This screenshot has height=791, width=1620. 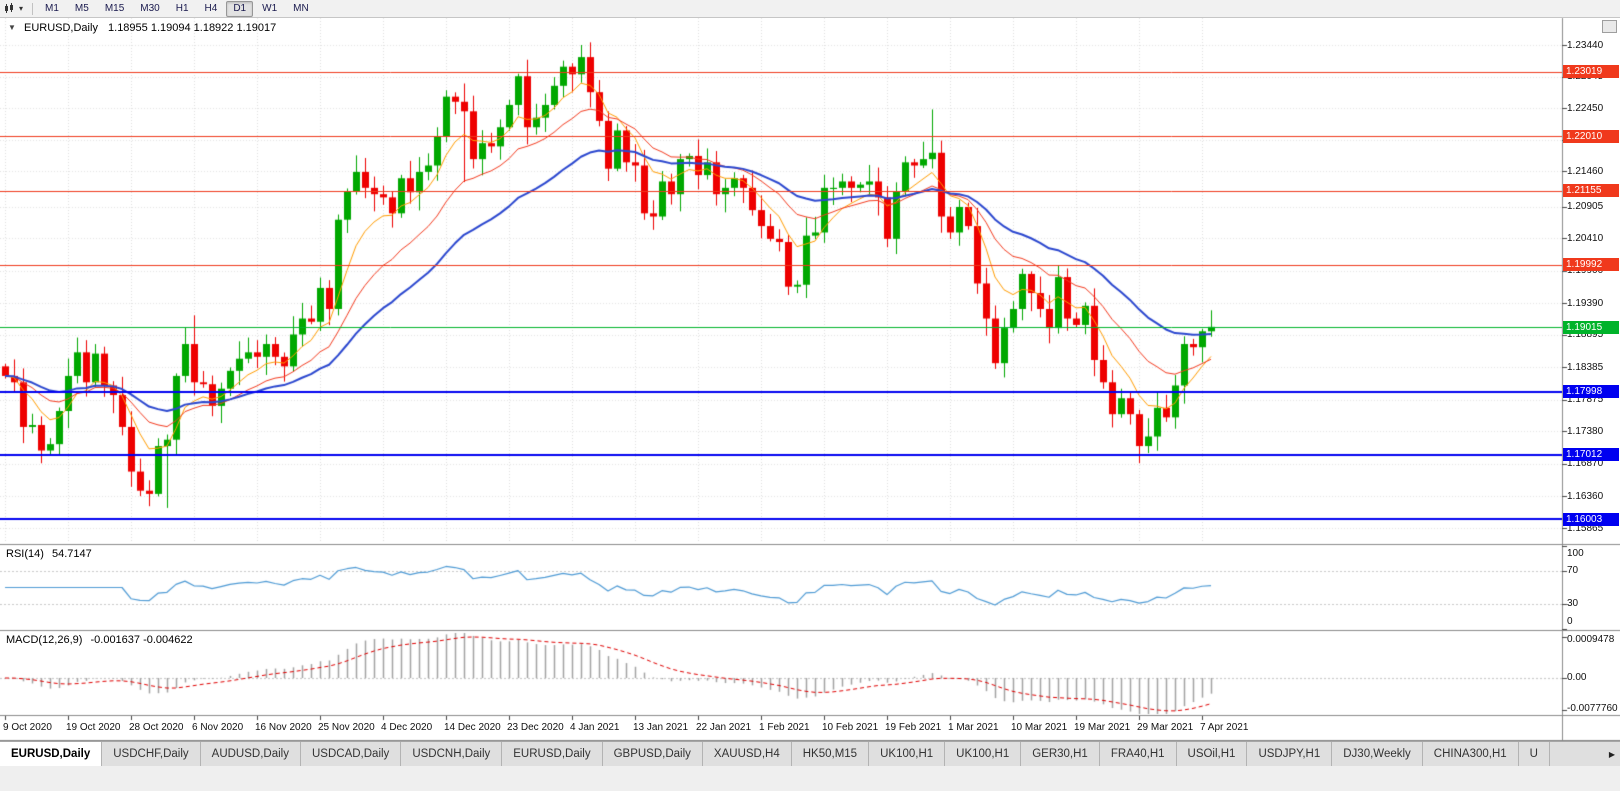 I want to click on date-axis-label: 10 Feb 2021, so click(x=850, y=727).